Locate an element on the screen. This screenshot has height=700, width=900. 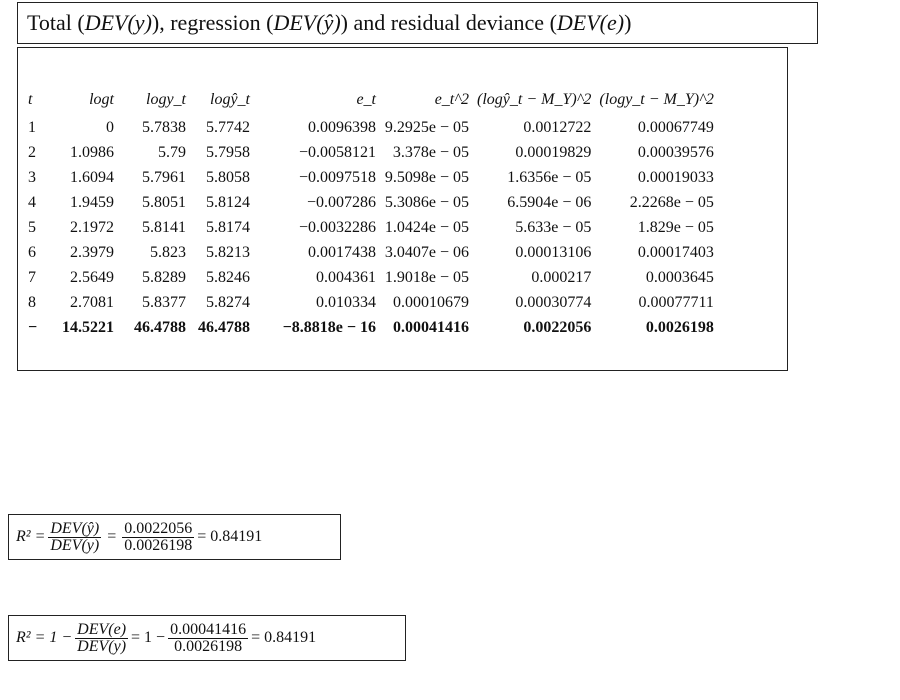
title-text-3: ) and residual deviance ( is located at coordinates (448, 22).